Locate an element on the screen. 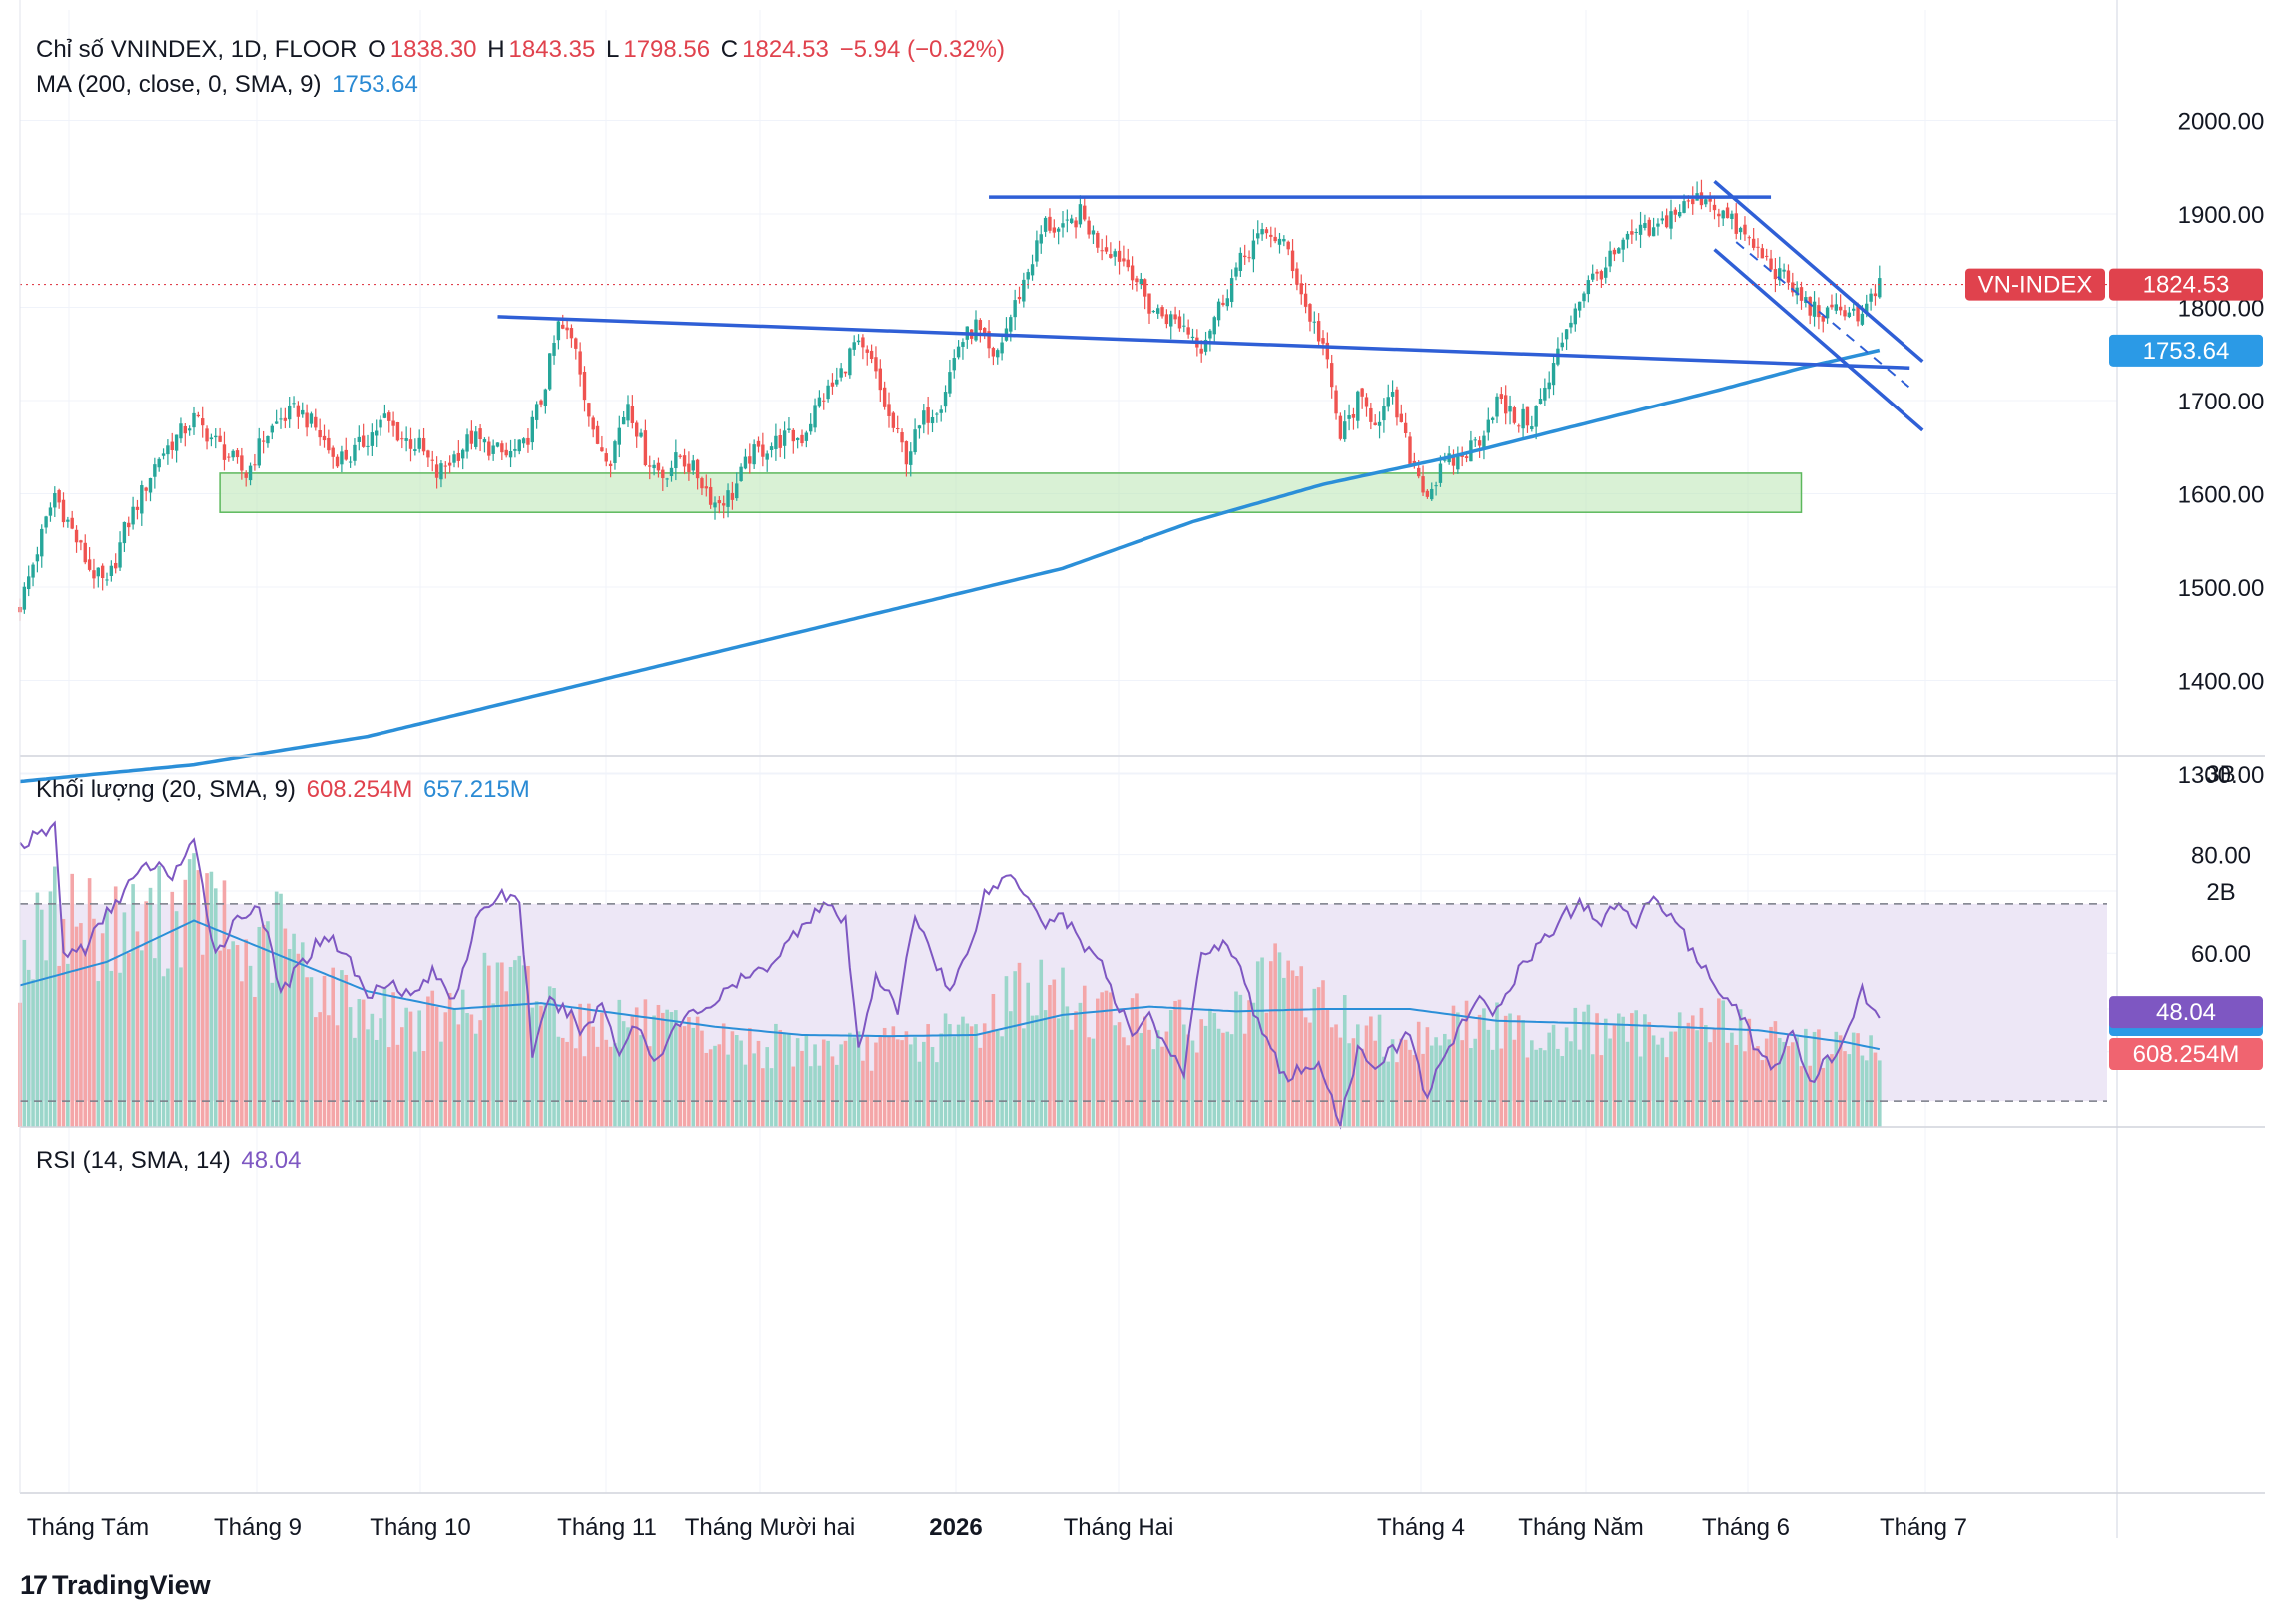 The width and height of the screenshot is (2285, 1624). y-tick-label: 1400.00 is located at coordinates (2221, 682).